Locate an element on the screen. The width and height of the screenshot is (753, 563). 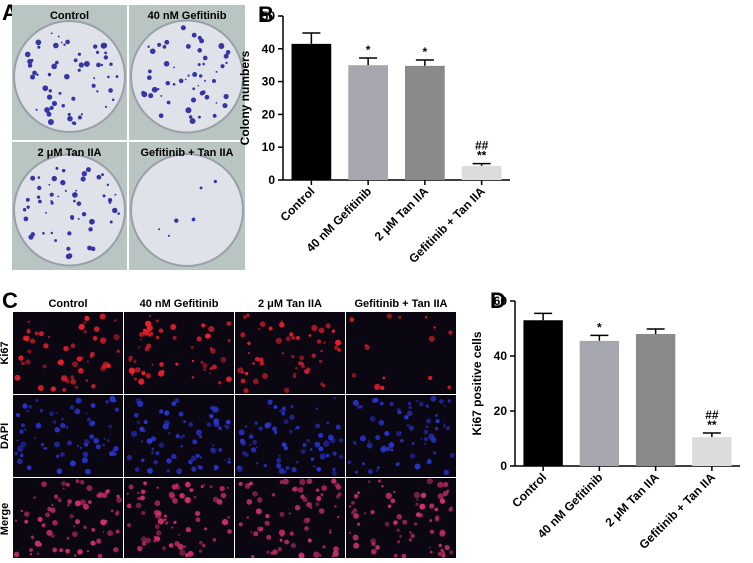
y-tick-label: 60 is located at coordinates (501, 301).